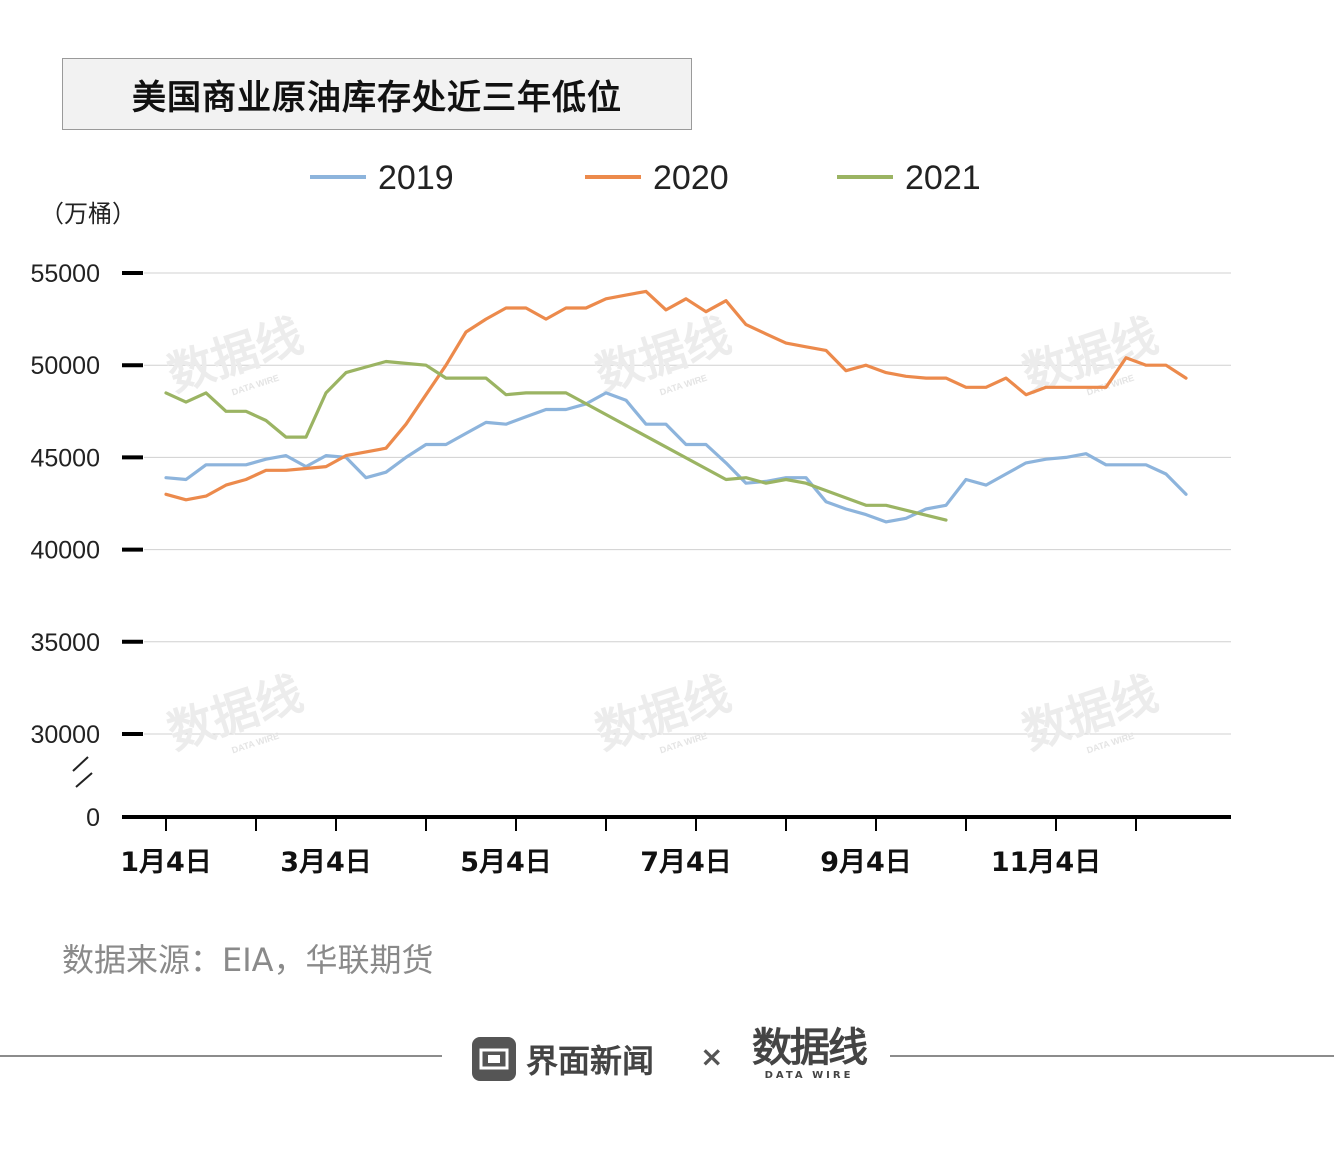 This screenshot has height=1157, width=1334. What do you see at coordinates (590, 1061) in the screenshot?
I see `brand-name: 界面新闻` at bounding box center [590, 1061].